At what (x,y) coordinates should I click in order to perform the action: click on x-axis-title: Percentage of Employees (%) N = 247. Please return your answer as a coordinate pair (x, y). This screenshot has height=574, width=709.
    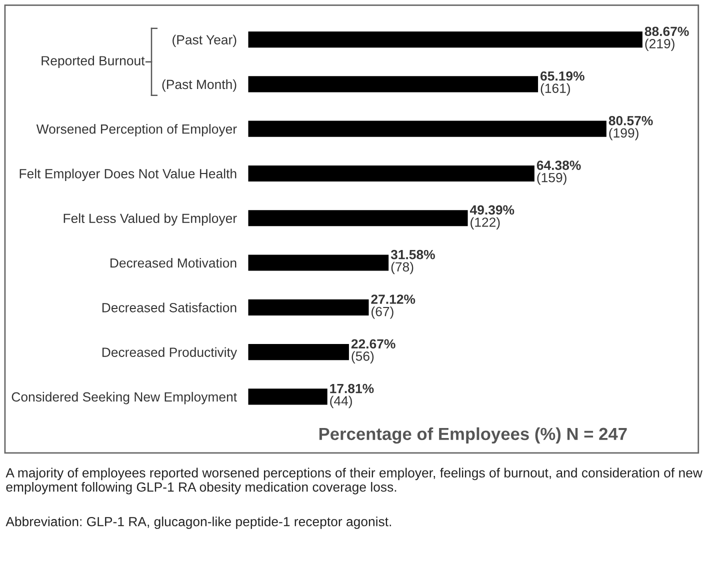
    Looking at the image, I should click on (473, 435).